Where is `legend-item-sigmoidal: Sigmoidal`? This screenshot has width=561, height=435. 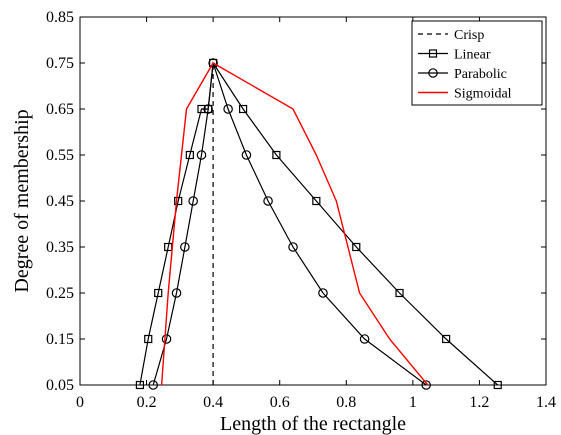
legend-item-sigmoidal: Sigmoidal is located at coordinates (465, 94).